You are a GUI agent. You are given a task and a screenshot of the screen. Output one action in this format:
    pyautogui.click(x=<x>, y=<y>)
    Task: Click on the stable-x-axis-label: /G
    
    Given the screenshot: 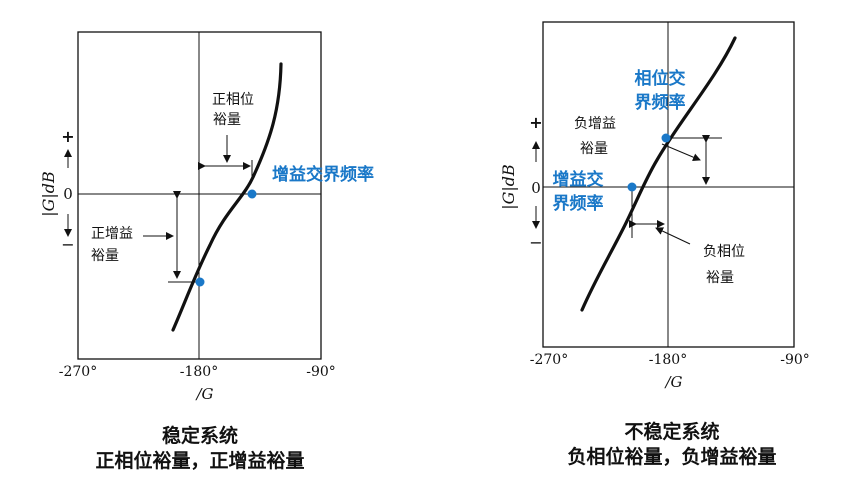 What is the action you would take?
    pyautogui.click(x=203, y=394)
    